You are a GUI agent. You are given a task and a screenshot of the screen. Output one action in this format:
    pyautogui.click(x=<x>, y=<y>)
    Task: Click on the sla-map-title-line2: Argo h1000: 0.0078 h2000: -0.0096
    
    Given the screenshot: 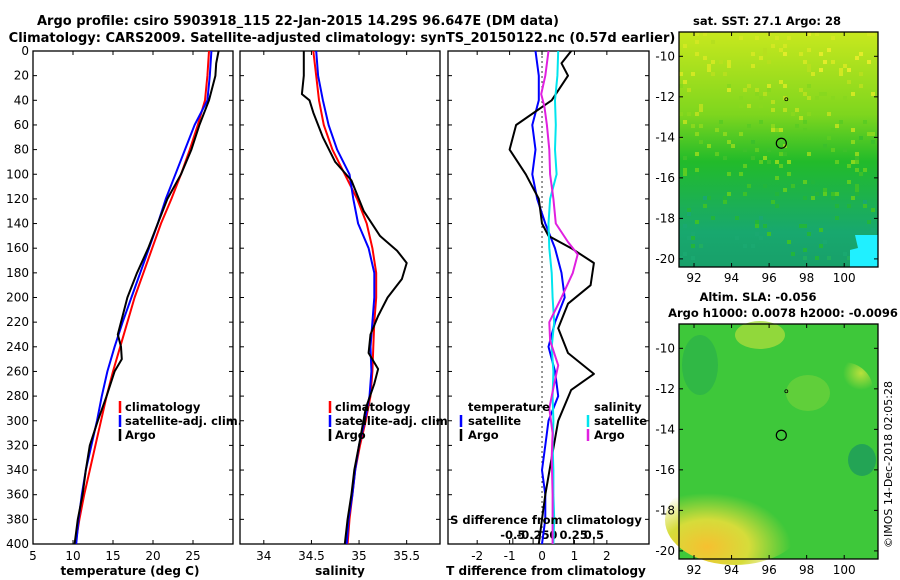 What is the action you would take?
    pyautogui.click(x=783, y=313)
    